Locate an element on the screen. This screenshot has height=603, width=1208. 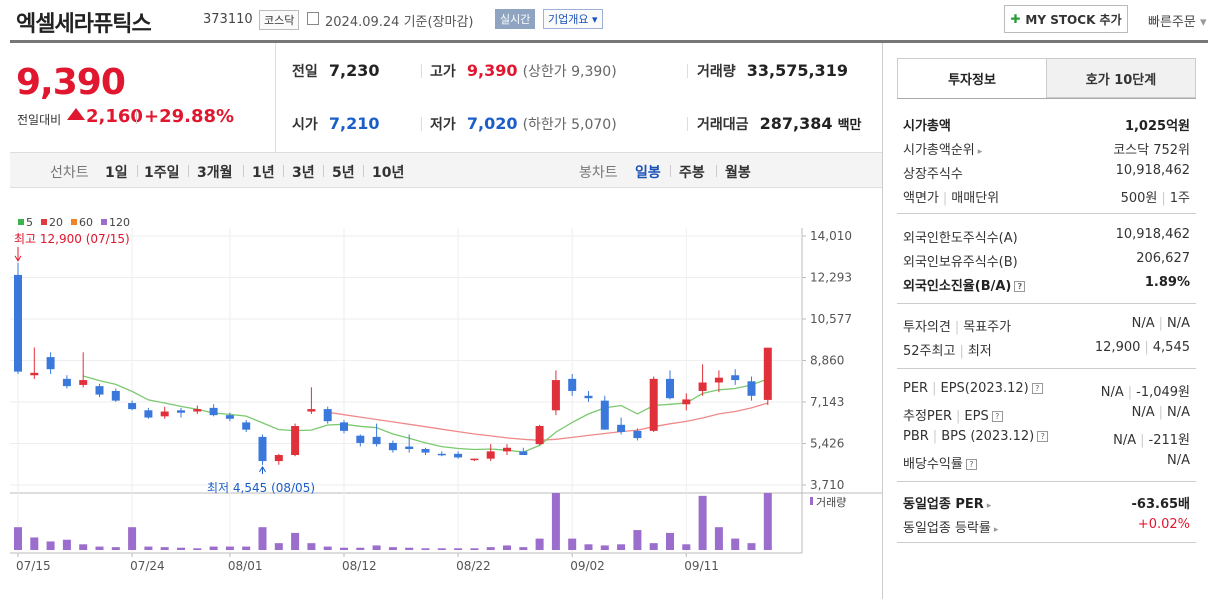
period-1day: 1일 is located at coordinates (116, 173).